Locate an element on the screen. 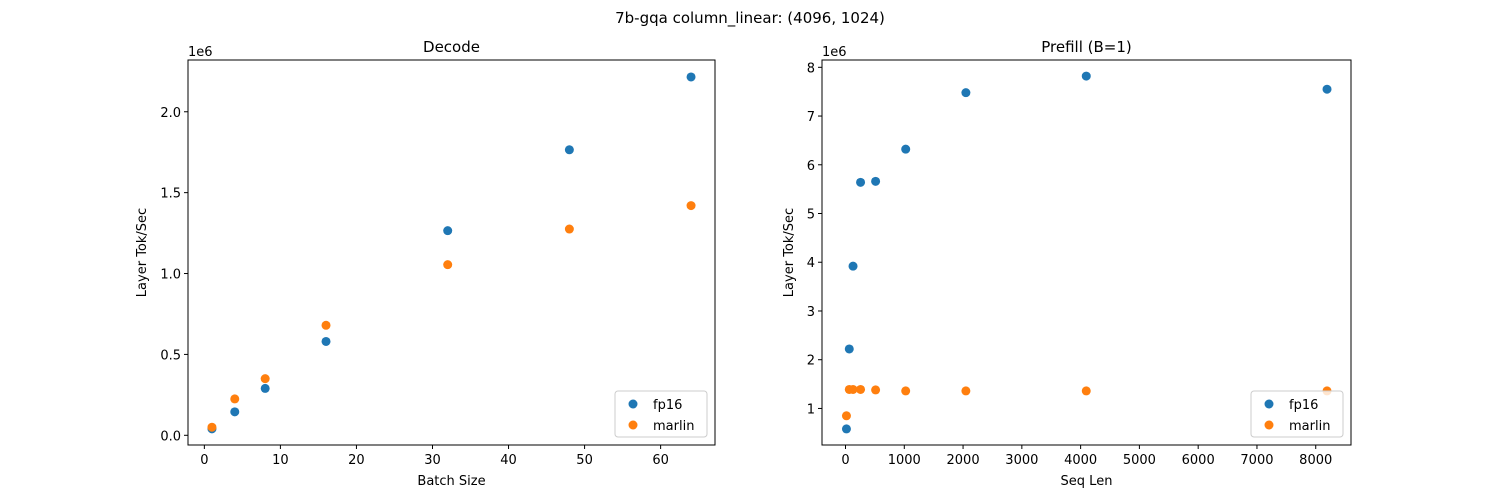  prefill-ytick-label: 1 is located at coordinates (811, 409).